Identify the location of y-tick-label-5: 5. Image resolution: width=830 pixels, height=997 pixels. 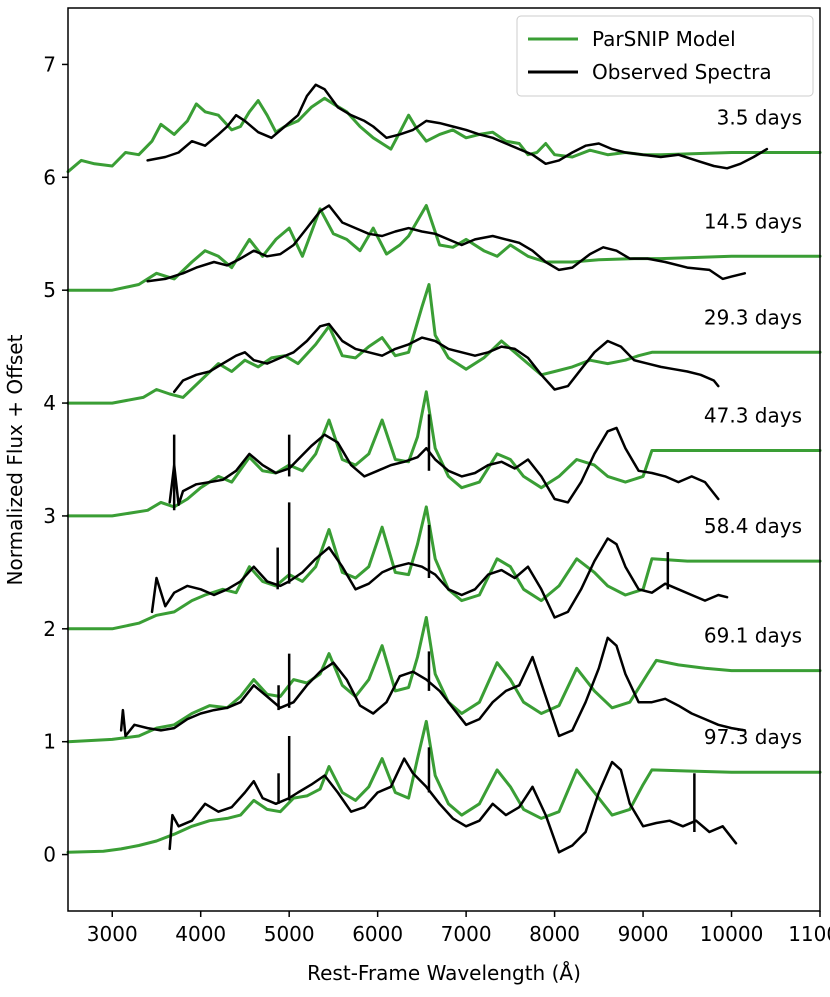
(49, 290).